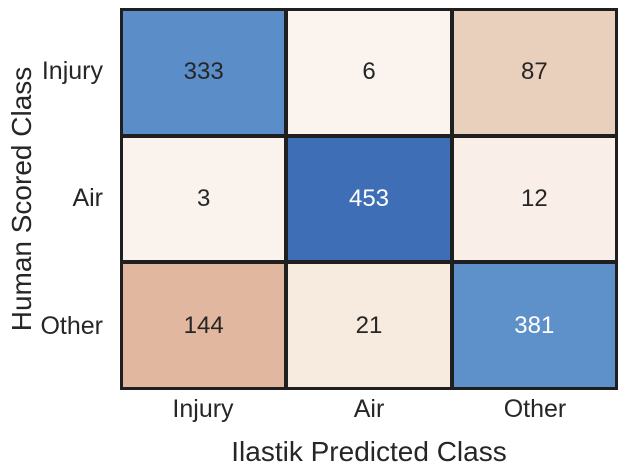  What do you see at coordinates (203, 408) in the screenshot?
I see `col-tick-label-injury: Injury` at bounding box center [203, 408].